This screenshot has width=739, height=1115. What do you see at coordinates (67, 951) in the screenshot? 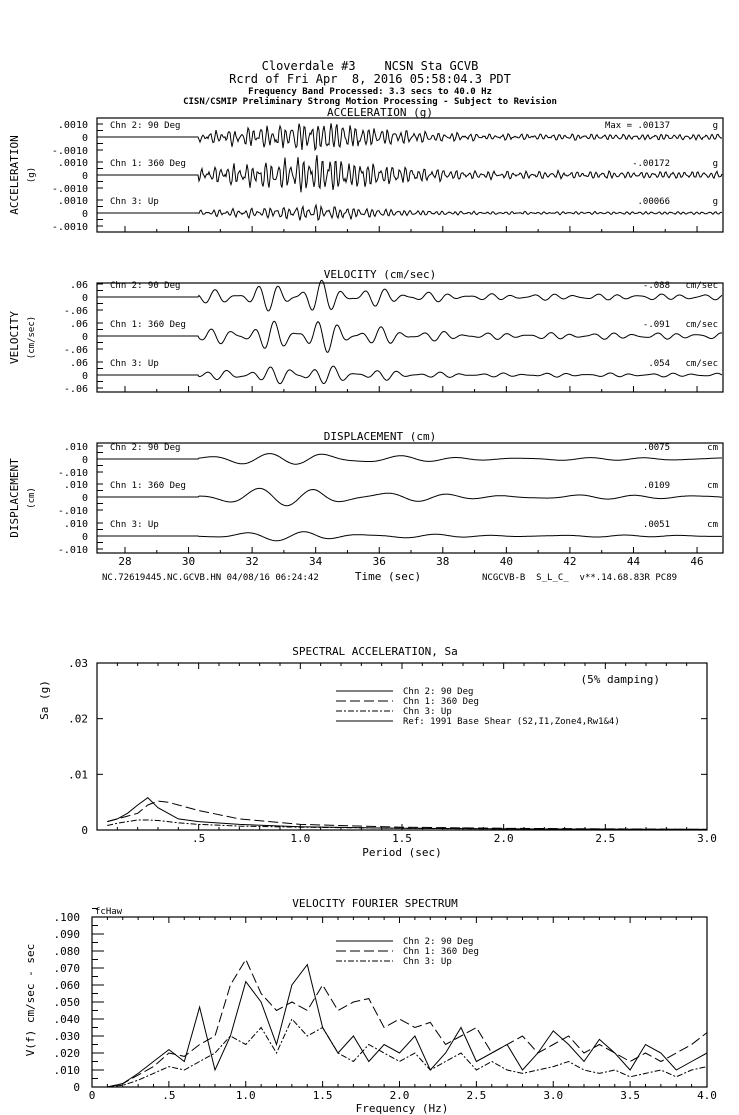
I see `y-tick-label: .080` at bounding box center [67, 951].